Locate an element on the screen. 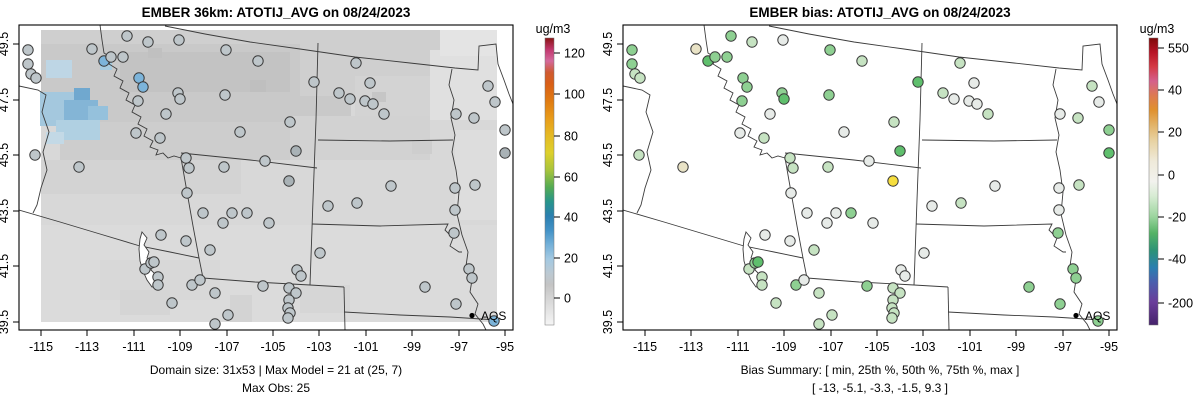  border-co_east is located at coordinates (344, 308).